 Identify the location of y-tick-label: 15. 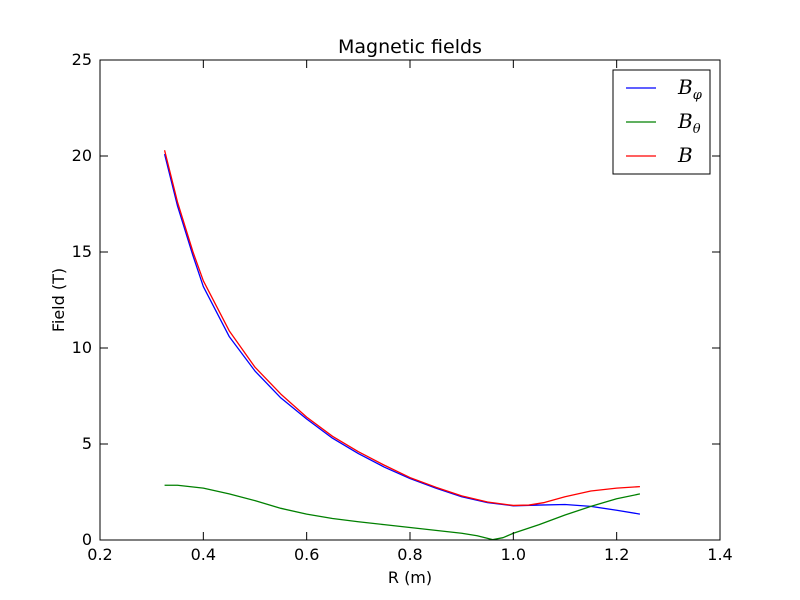
(82, 251).